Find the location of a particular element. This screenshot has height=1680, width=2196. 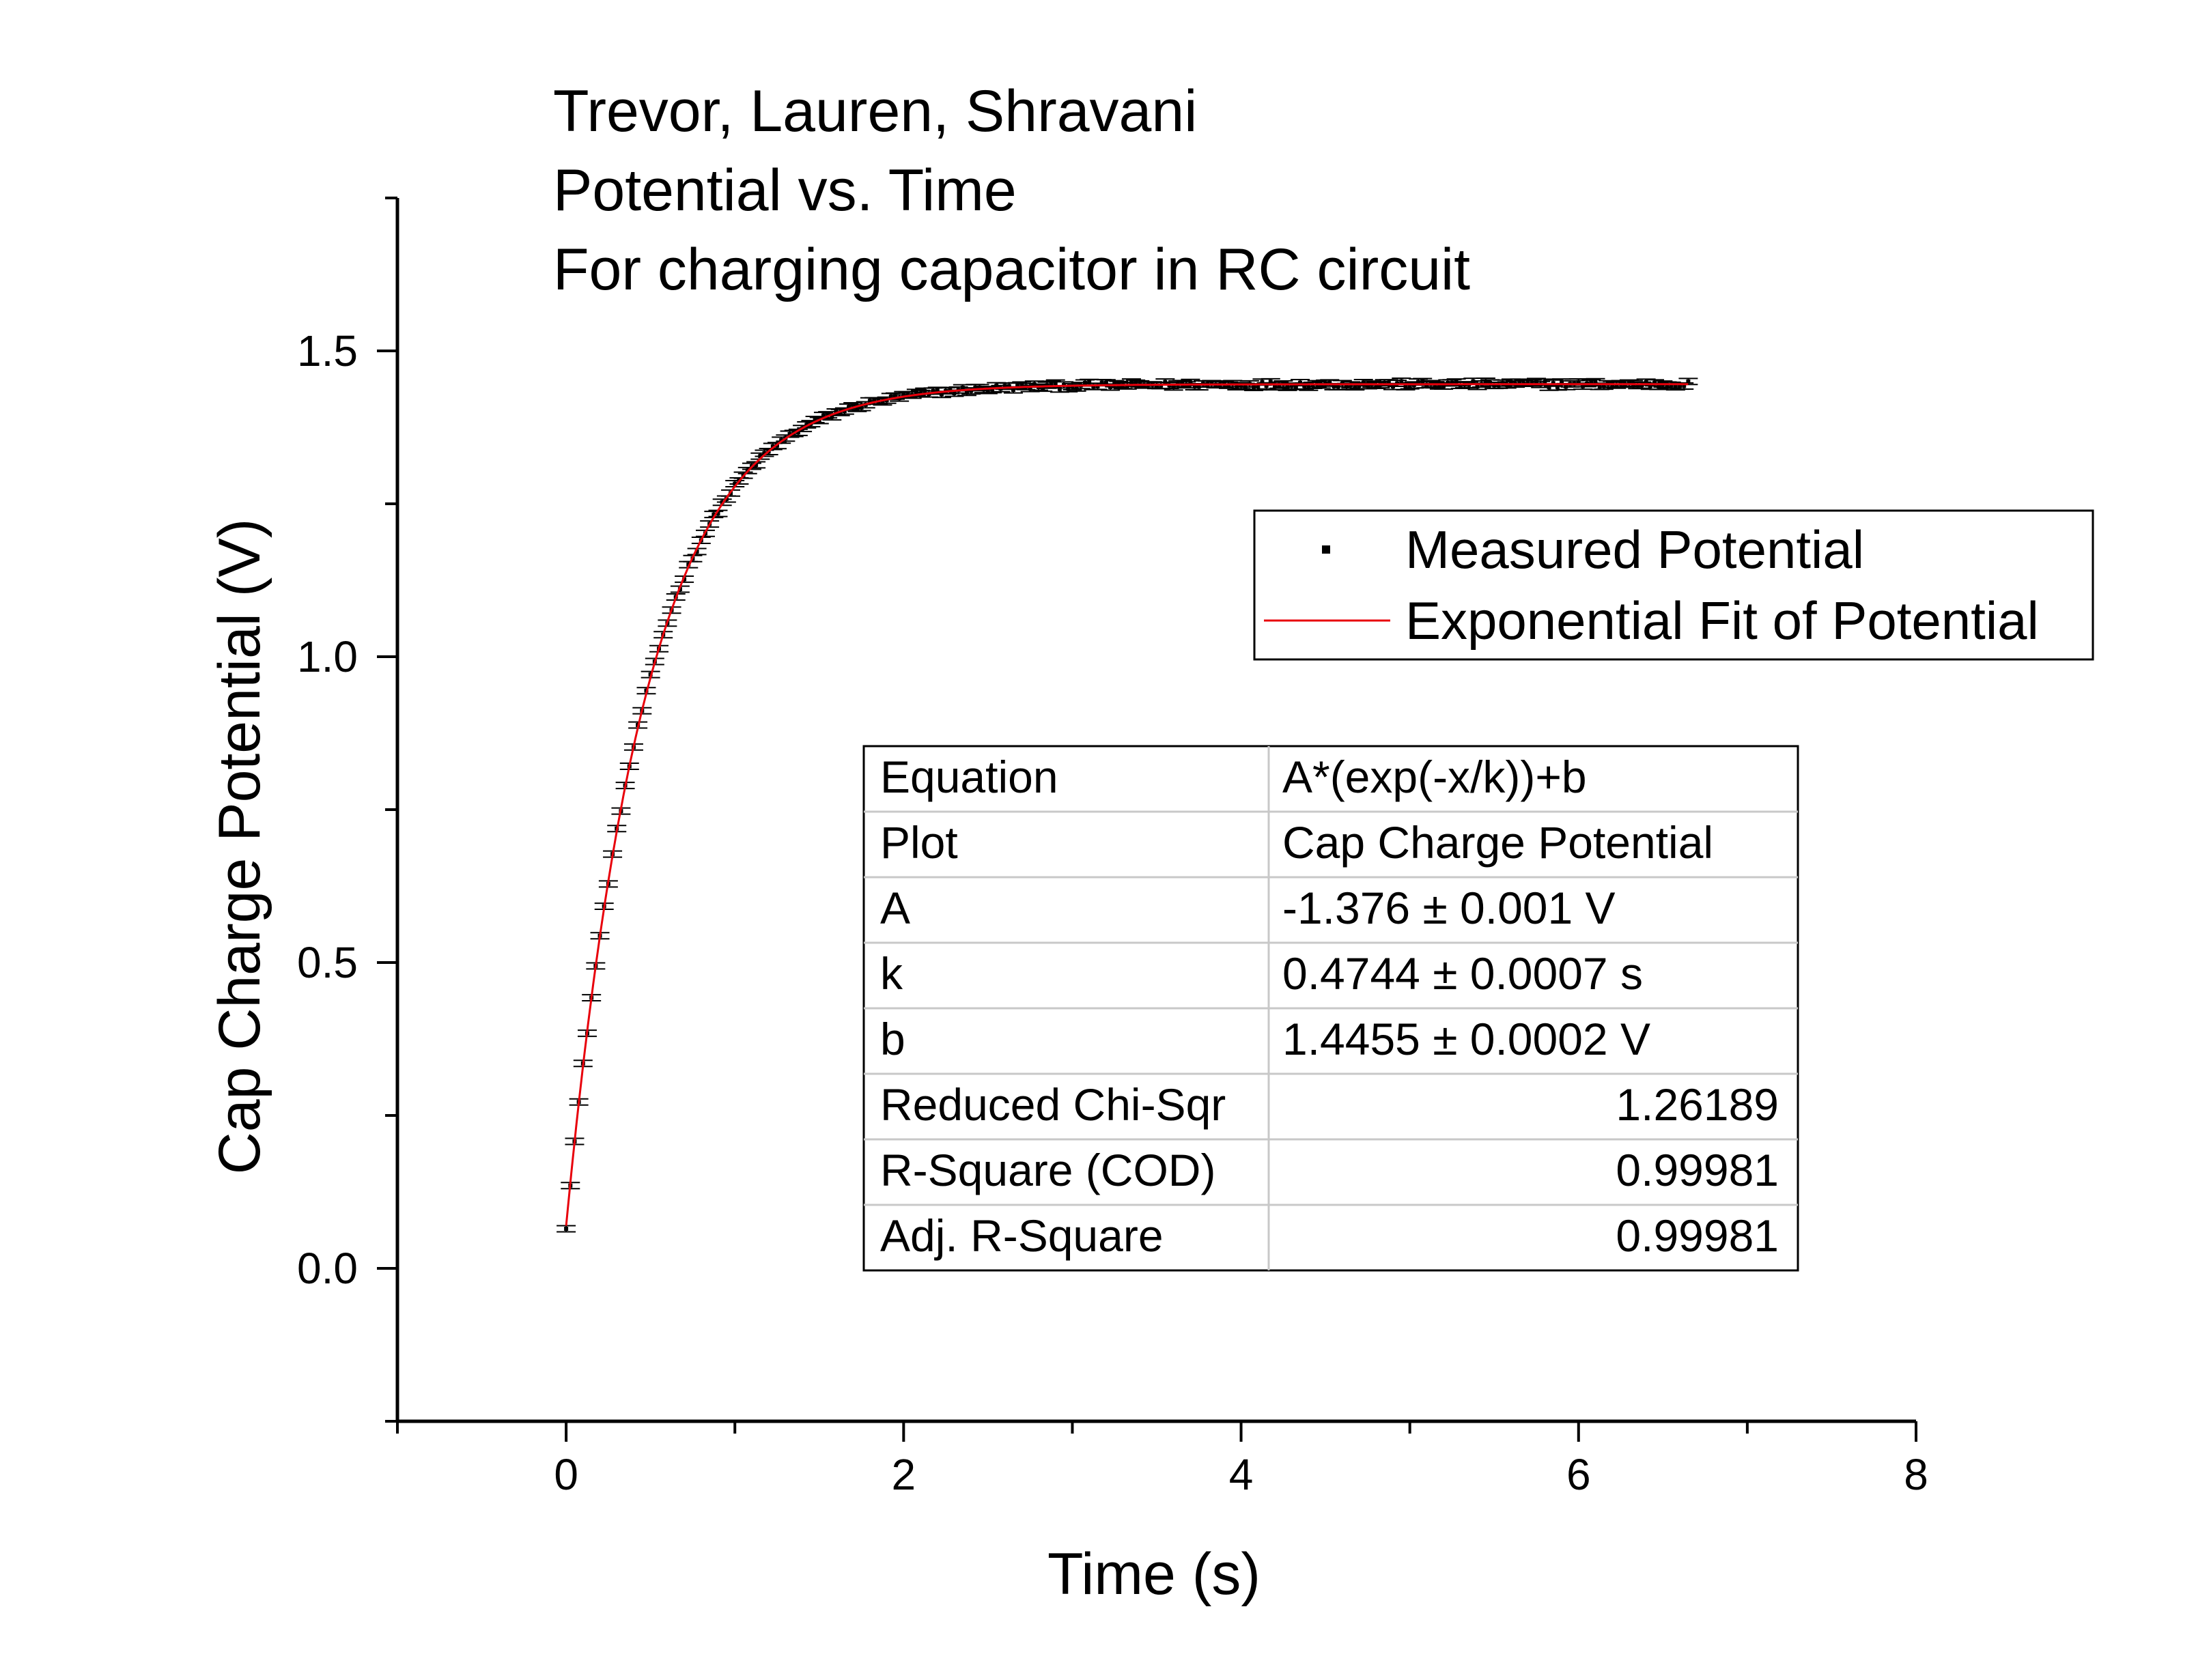

table-row: Plot Cap Charge Potential is located at coordinates (1297, 842).